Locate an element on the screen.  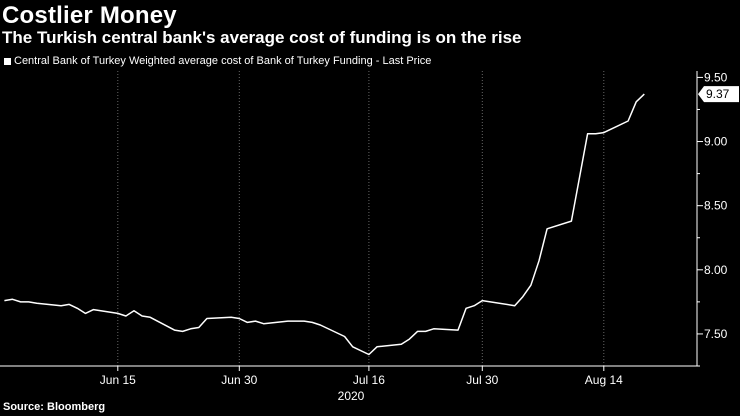
legend-swatch is located at coordinates (7, 61).